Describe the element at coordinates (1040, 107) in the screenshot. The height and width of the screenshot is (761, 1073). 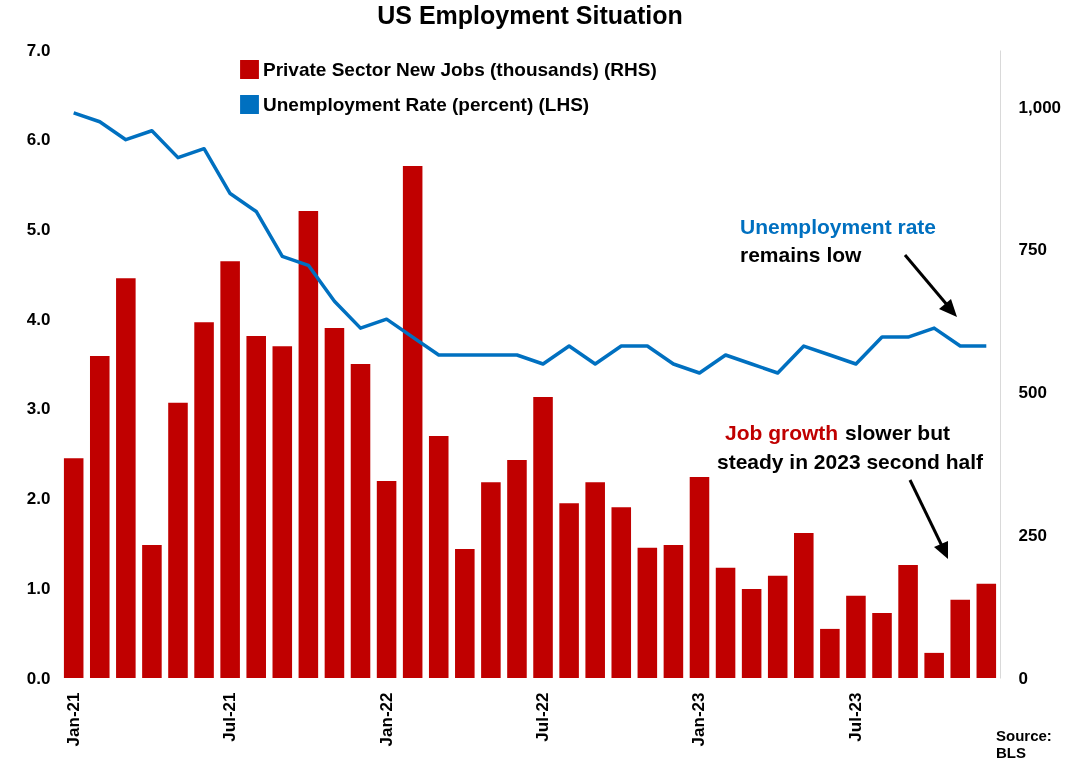
I see `y2-tick-label: 1,000` at that location.